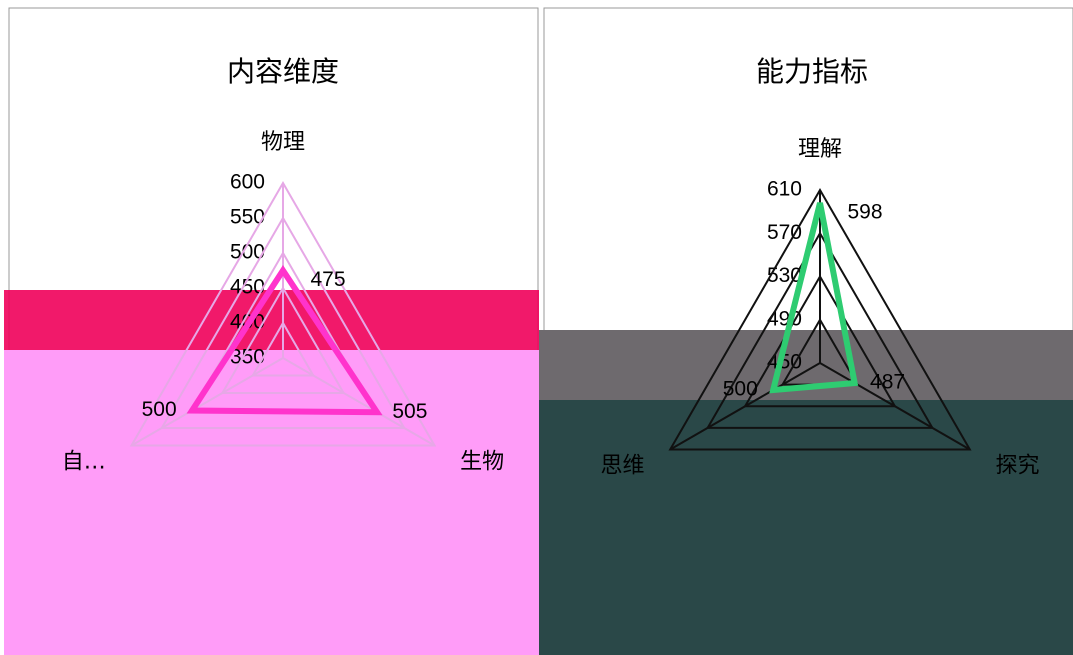 The image size is (1073, 655). What do you see at coordinates (820, 149) in the screenshot?
I see `category-label: 理解` at bounding box center [820, 149].